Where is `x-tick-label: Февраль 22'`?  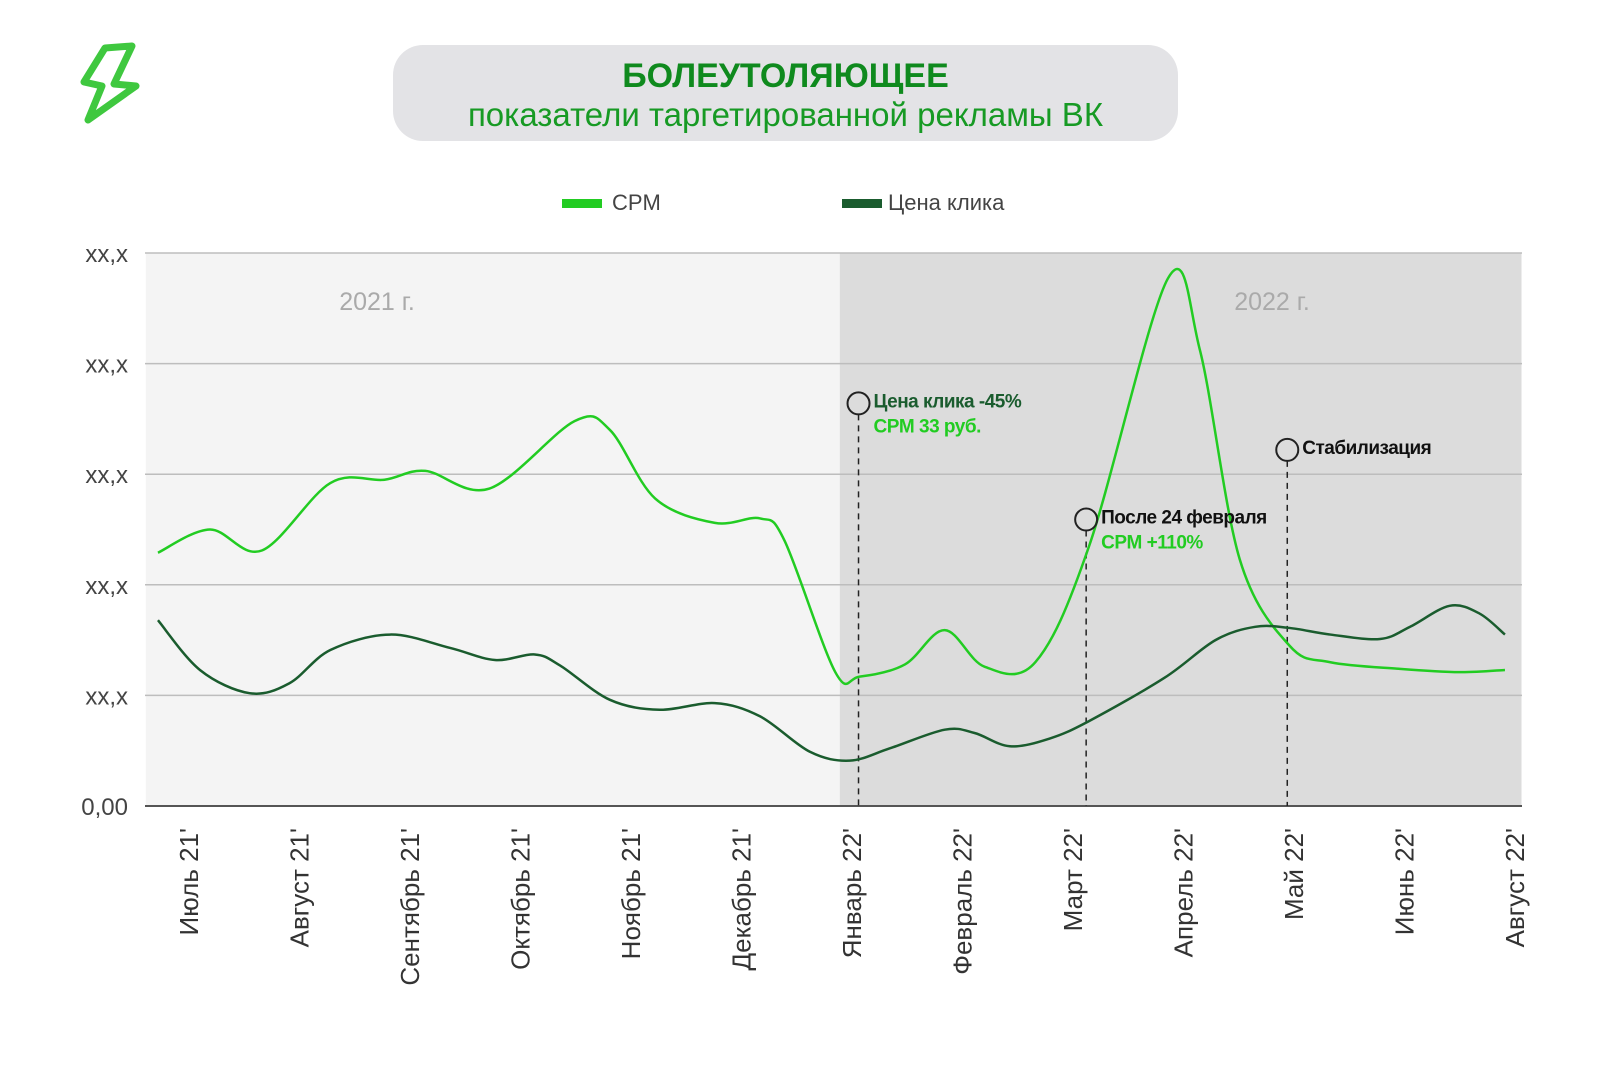
x-tick-label: Февраль 22' is located at coordinates (963, 901).